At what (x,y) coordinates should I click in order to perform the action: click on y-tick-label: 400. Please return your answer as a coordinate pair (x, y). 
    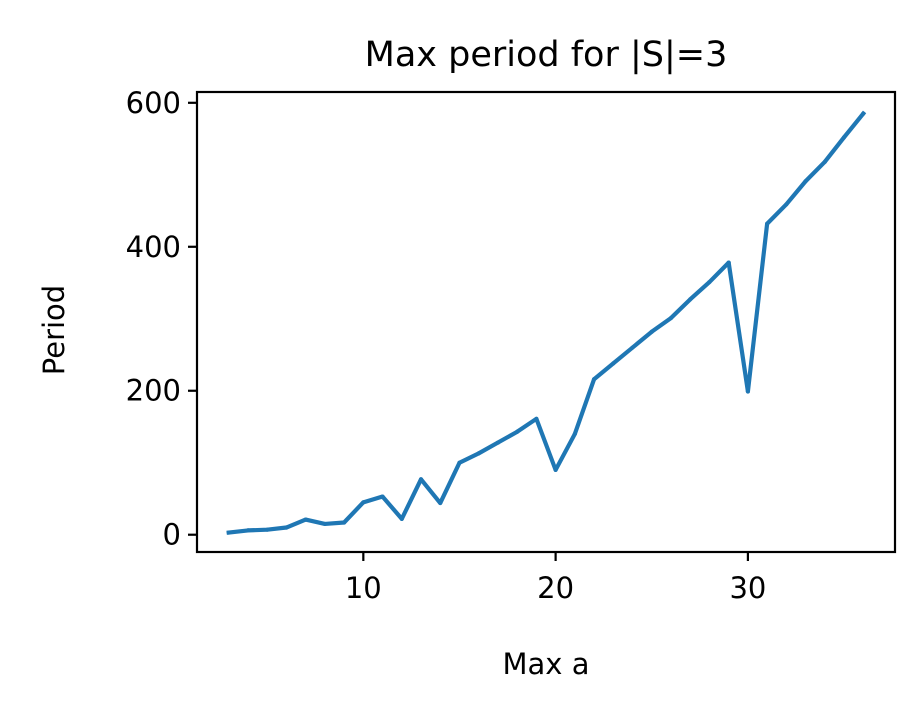
    Looking at the image, I should click on (153, 247).